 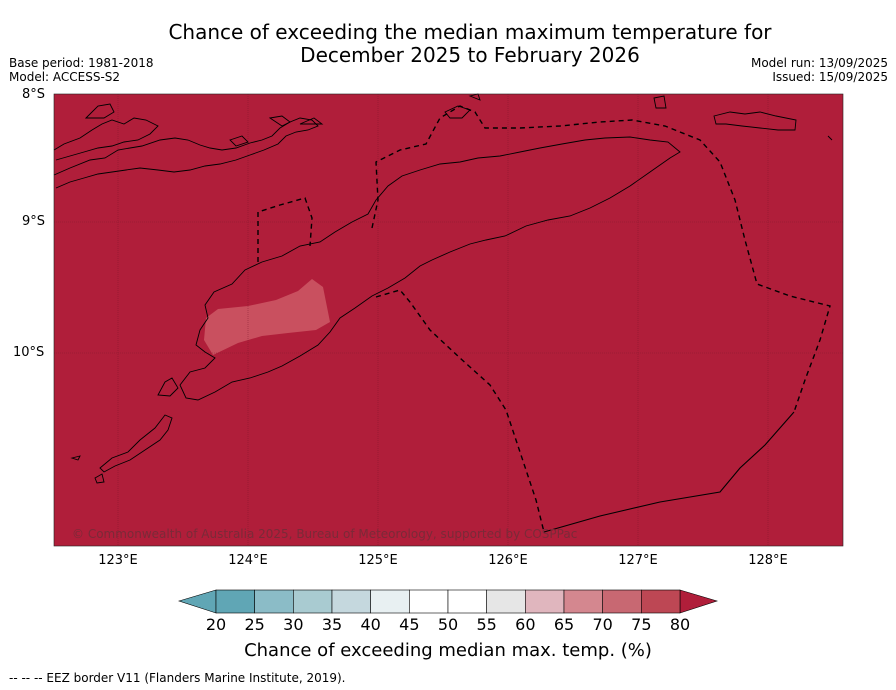 I want to click on model-info: Base period: 1981-2018 Model: ACCESS-S2, so click(x=81, y=70).